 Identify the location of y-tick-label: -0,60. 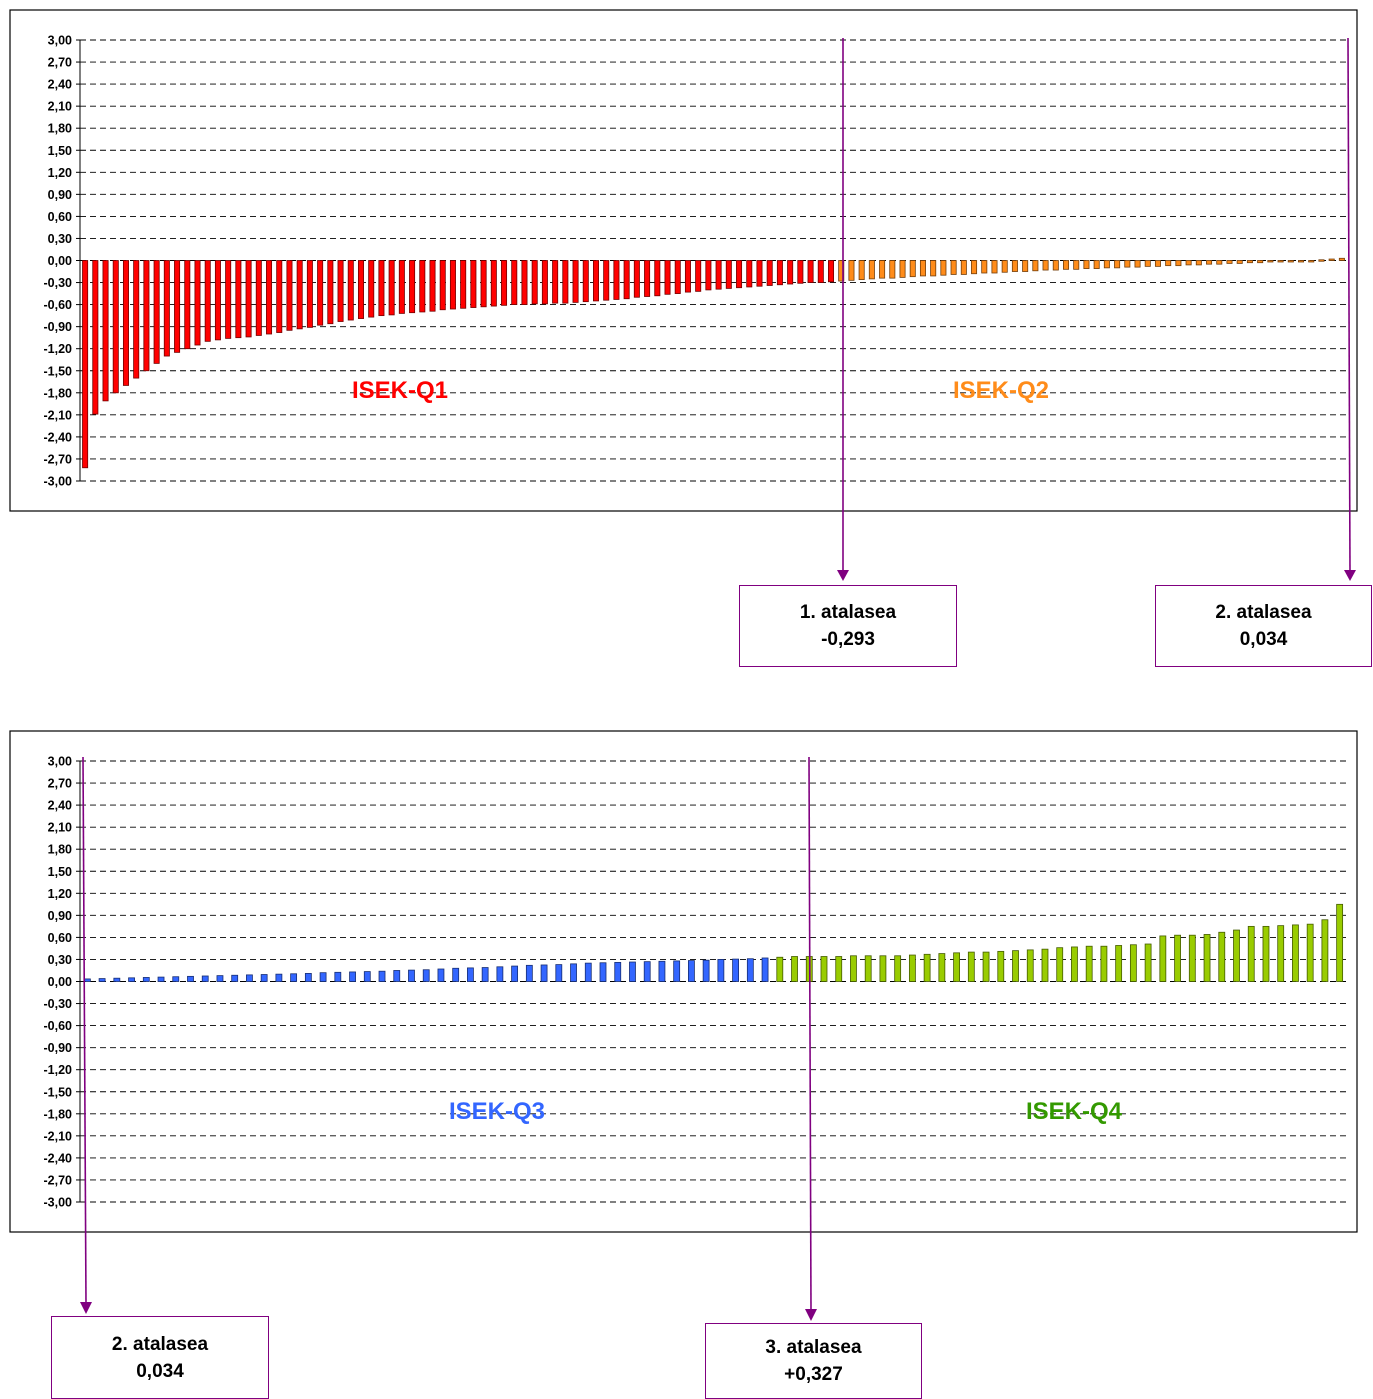
(58, 1026).